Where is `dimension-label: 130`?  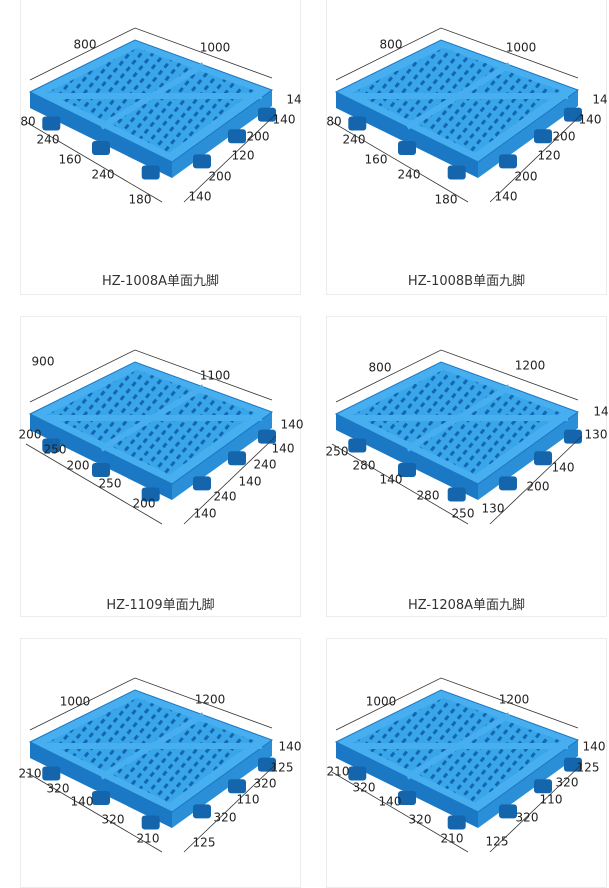 dimension-label: 130 is located at coordinates (596, 435).